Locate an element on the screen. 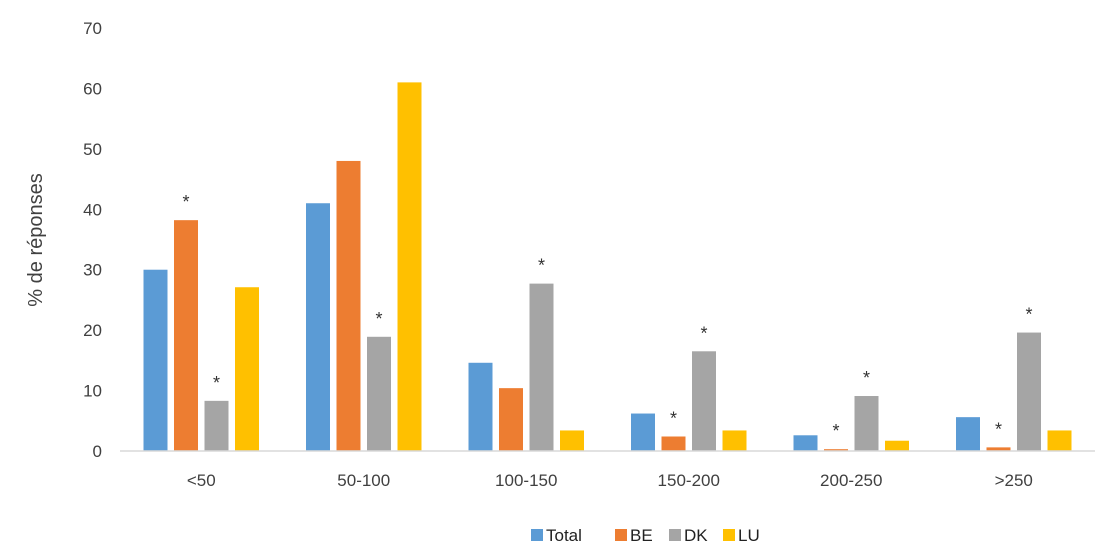 The width and height of the screenshot is (1104, 557). y-axis-label: % de réponses is located at coordinates (36, 239).